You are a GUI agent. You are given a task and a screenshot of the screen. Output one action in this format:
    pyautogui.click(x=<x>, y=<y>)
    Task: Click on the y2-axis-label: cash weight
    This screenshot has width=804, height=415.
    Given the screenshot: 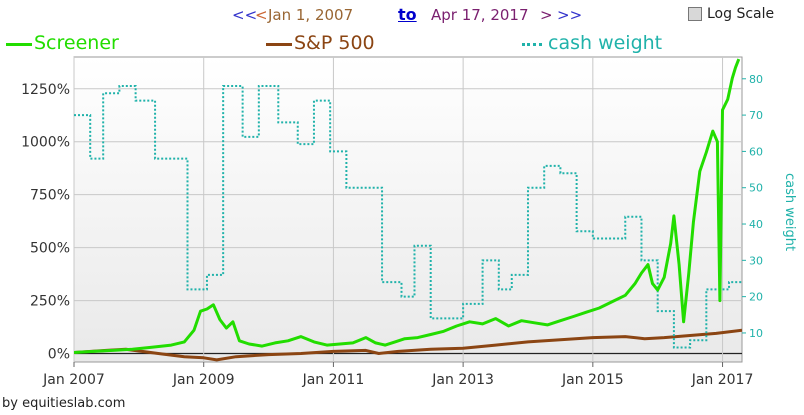 What is the action you would take?
    pyautogui.click(x=789, y=212)
    